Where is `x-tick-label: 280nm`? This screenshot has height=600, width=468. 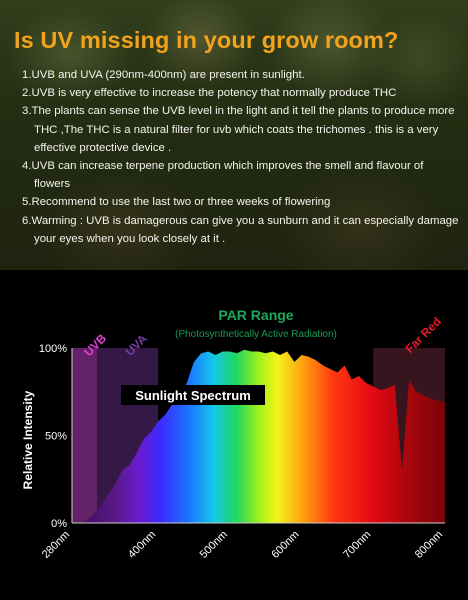 x-tick-label: 280nm is located at coordinates (56, 545).